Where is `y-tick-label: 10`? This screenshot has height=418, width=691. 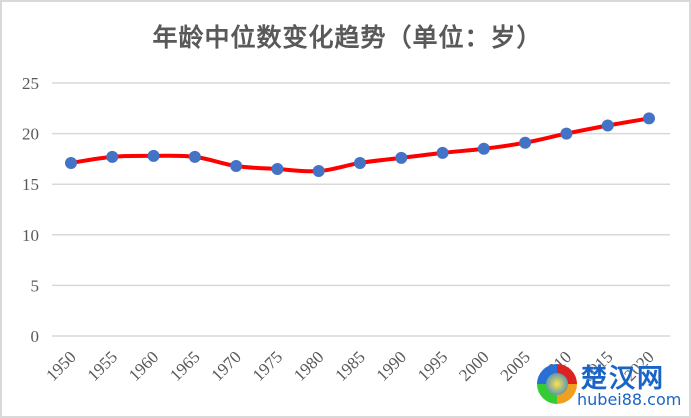
y-tick-label: 10 is located at coordinates (30, 235).